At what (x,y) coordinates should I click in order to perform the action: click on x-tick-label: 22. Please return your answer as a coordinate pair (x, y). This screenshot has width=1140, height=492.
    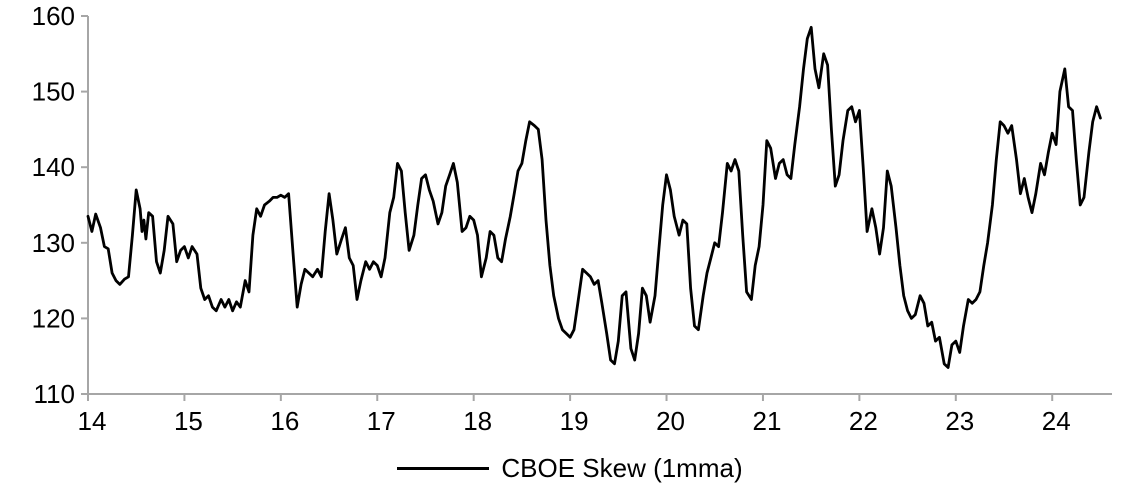
    Looking at the image, I should click on (863, 421).